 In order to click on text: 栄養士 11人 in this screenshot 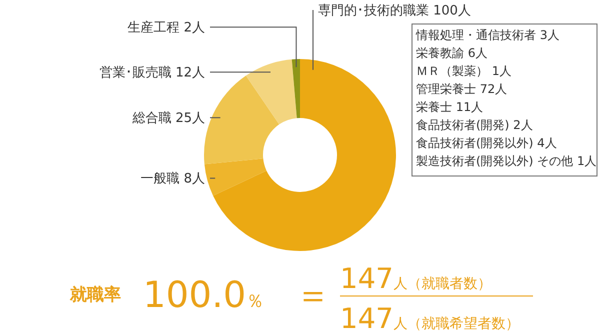, I will do `click(450, 107)`.